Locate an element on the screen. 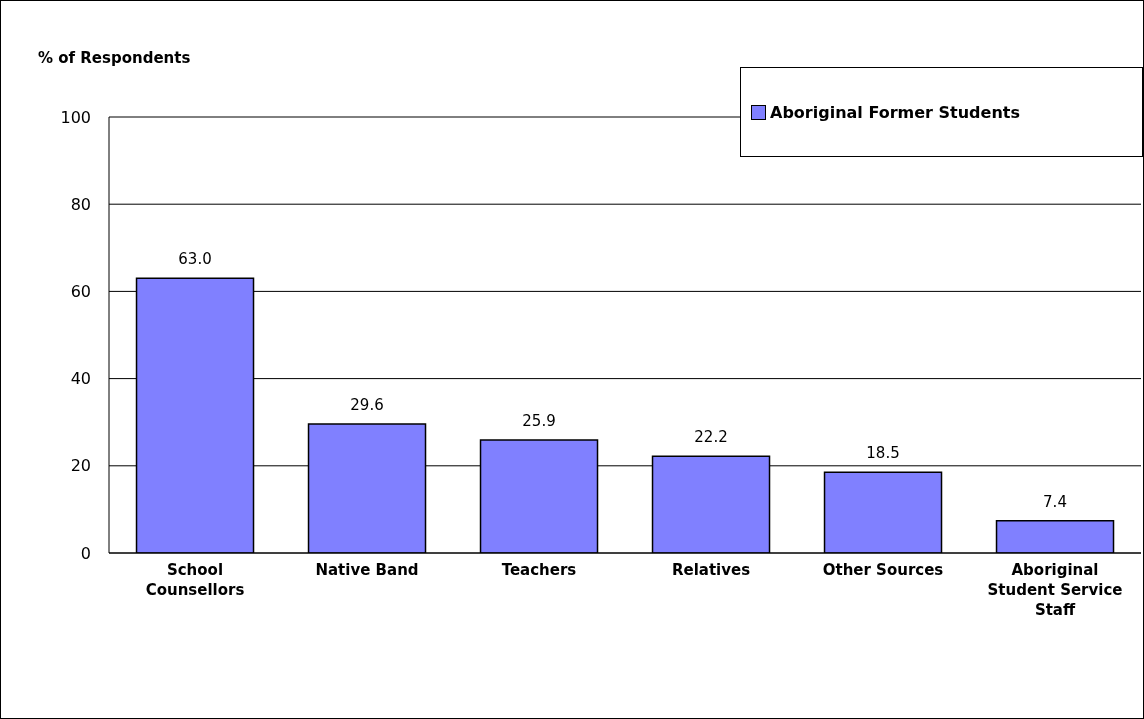 The image size is (1144, 719). data-label: 18.5 is located at coordinates (883, 453).